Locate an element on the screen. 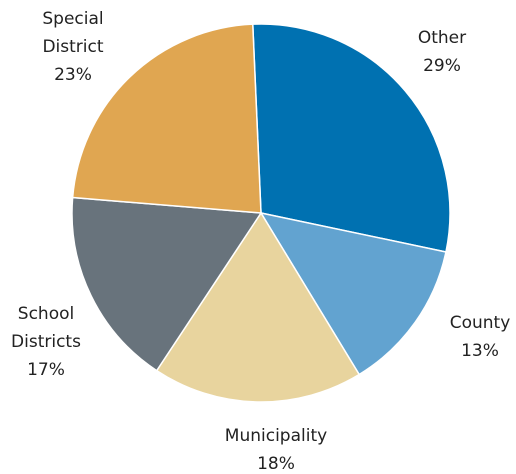  category-label-line: Special is located at coordinates (72, 19).